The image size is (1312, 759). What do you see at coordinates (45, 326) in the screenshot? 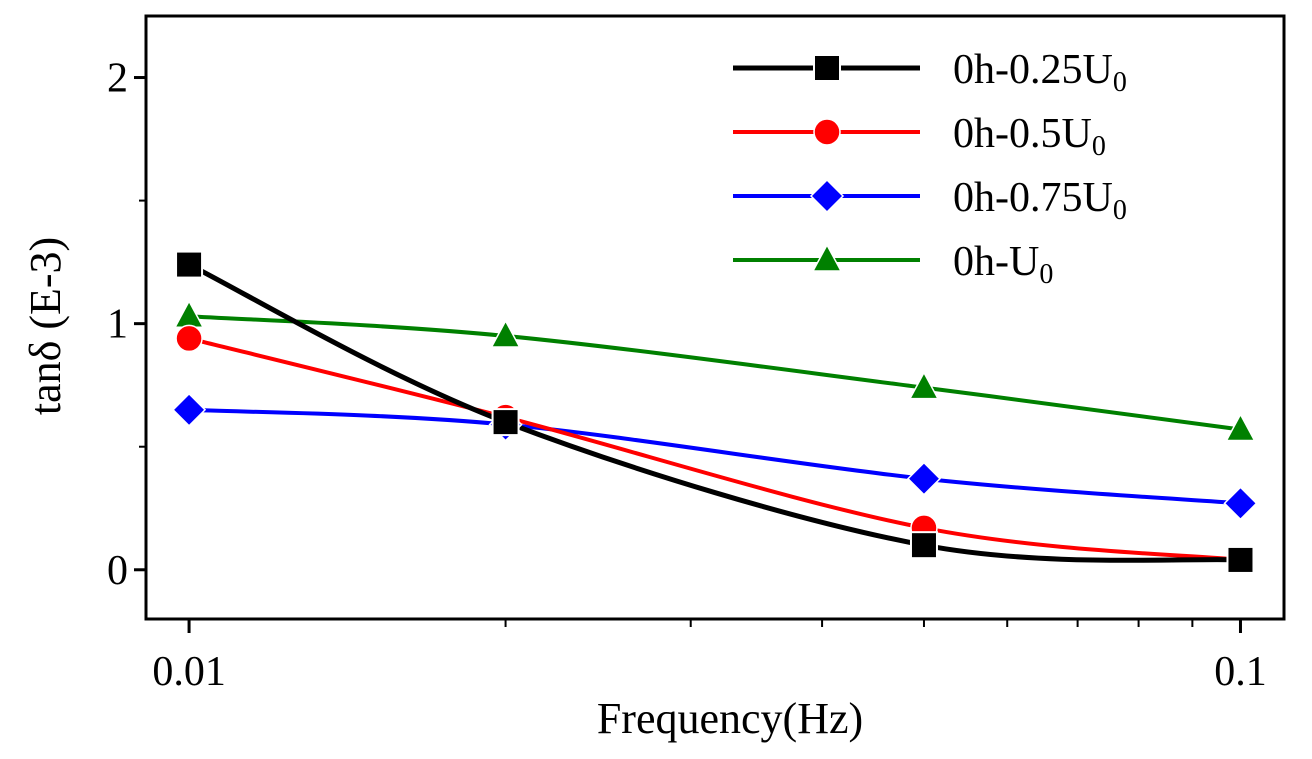
I see `y-axis-title: tanδ (E-3)` at bounding box center [45, 326].